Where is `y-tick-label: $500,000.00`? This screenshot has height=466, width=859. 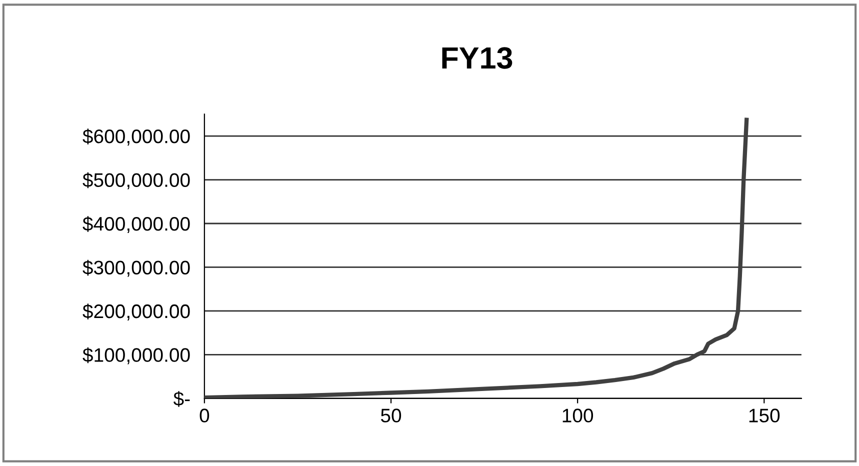 y-tick-label: $500,000.00 is located at coordinates (136, 181).